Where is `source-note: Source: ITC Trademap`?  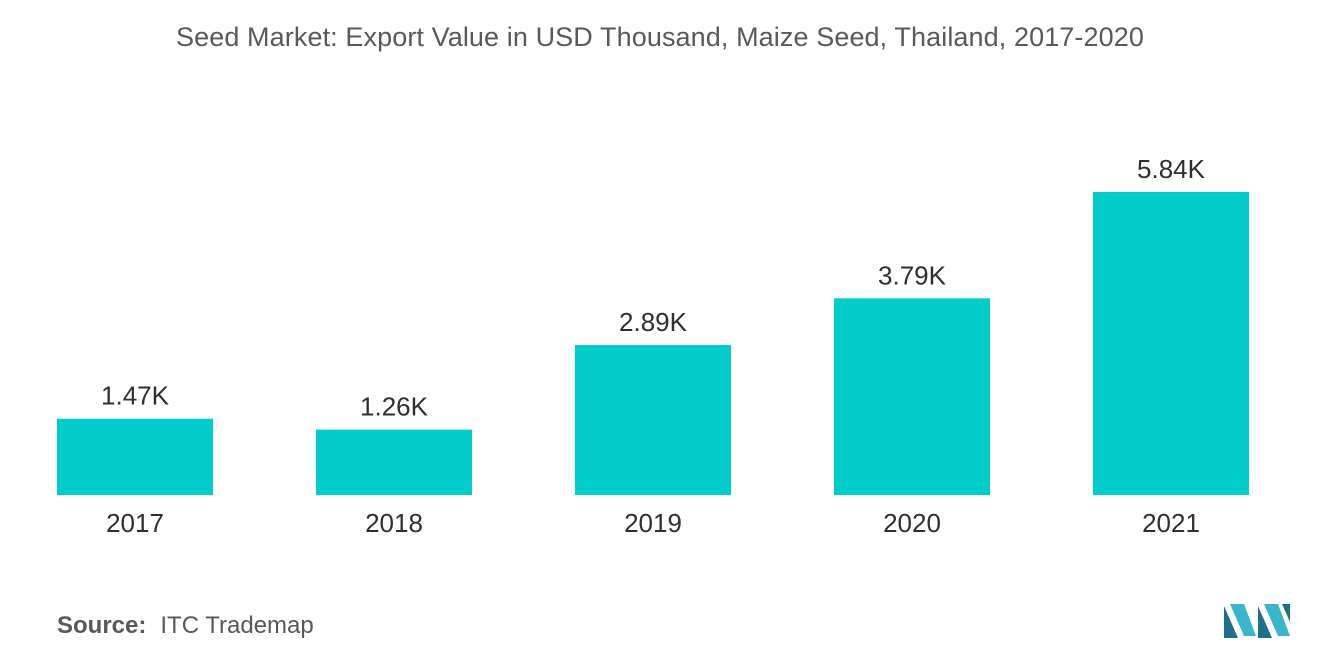 source-note: Source: ITC Trademap is located at coordinates (185, 626).